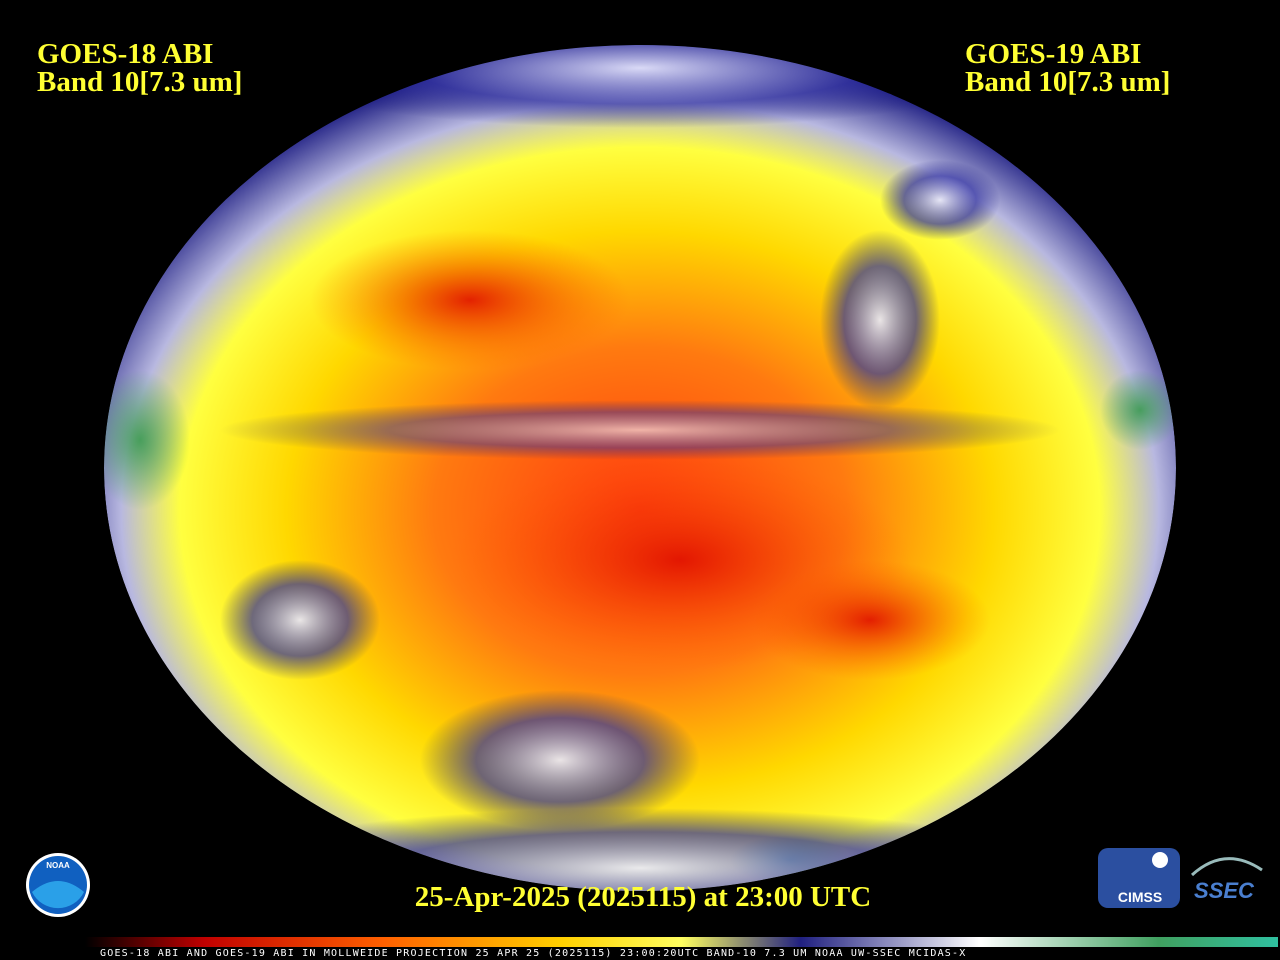 This screenshot has height=960, width=1280. I want to click on left-band: Band 10[7.3 um], so click(139, 82).